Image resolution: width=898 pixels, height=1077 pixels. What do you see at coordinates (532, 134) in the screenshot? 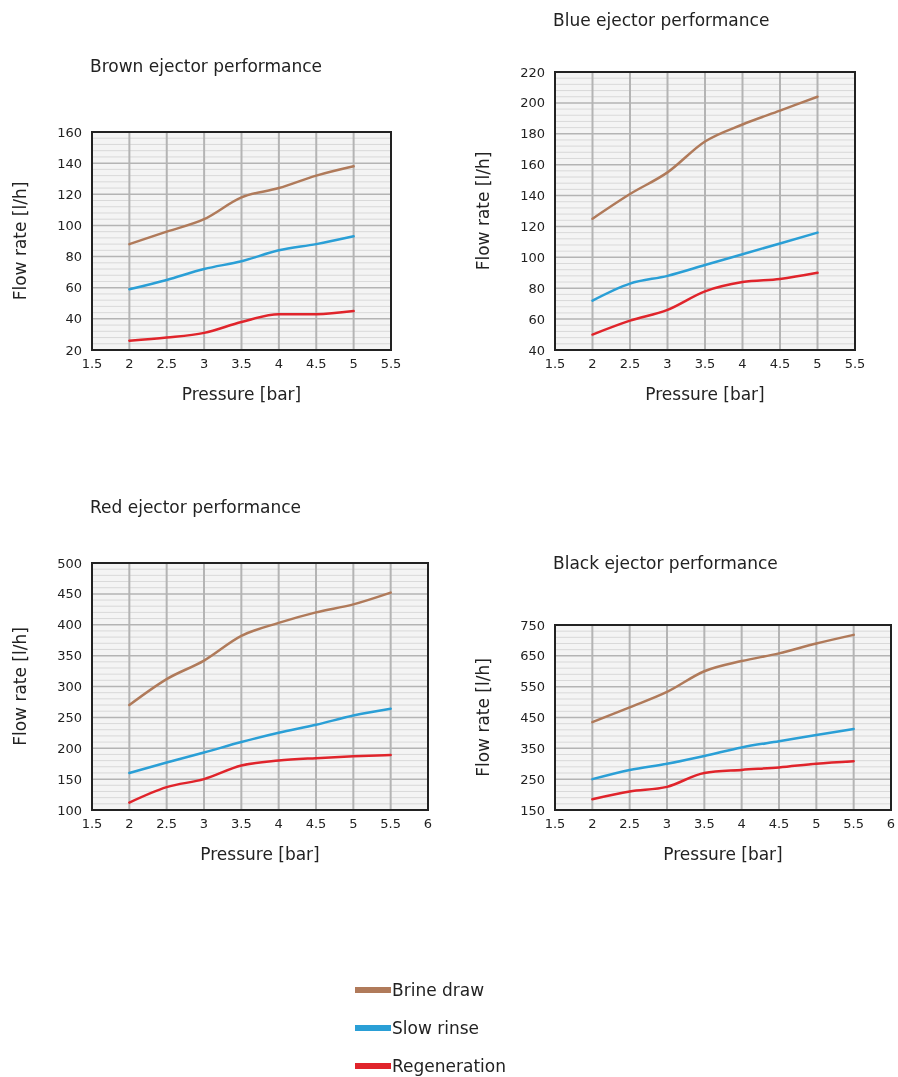
I see `y-tick-label: 180` at bounding box center [532, 134].